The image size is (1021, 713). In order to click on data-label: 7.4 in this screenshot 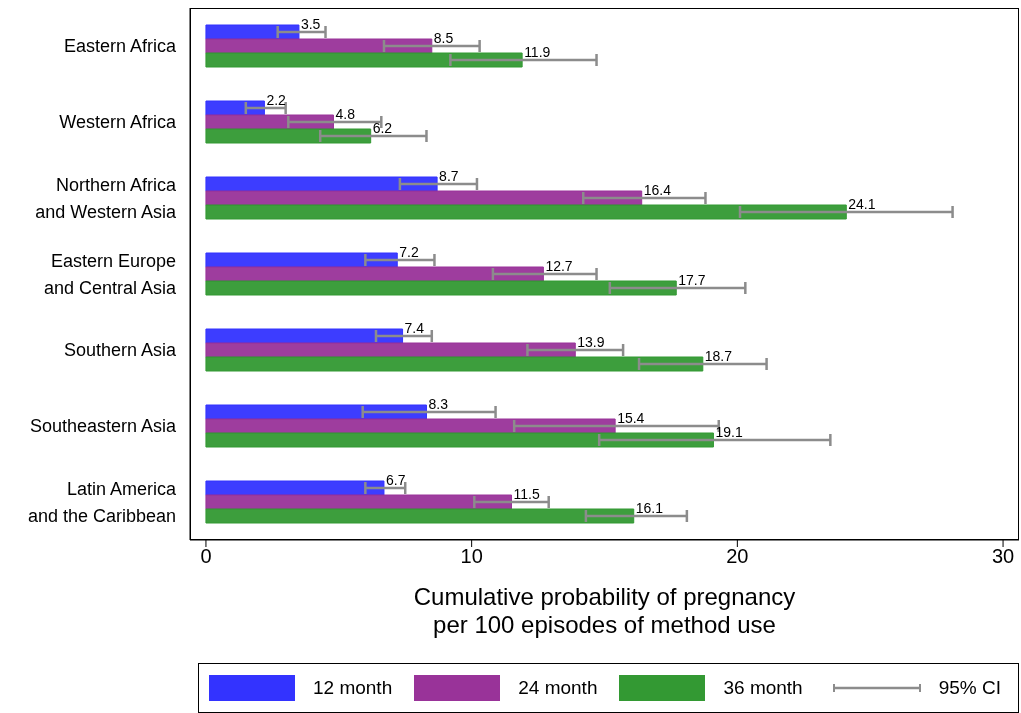, I will do `click(414, 328)`.